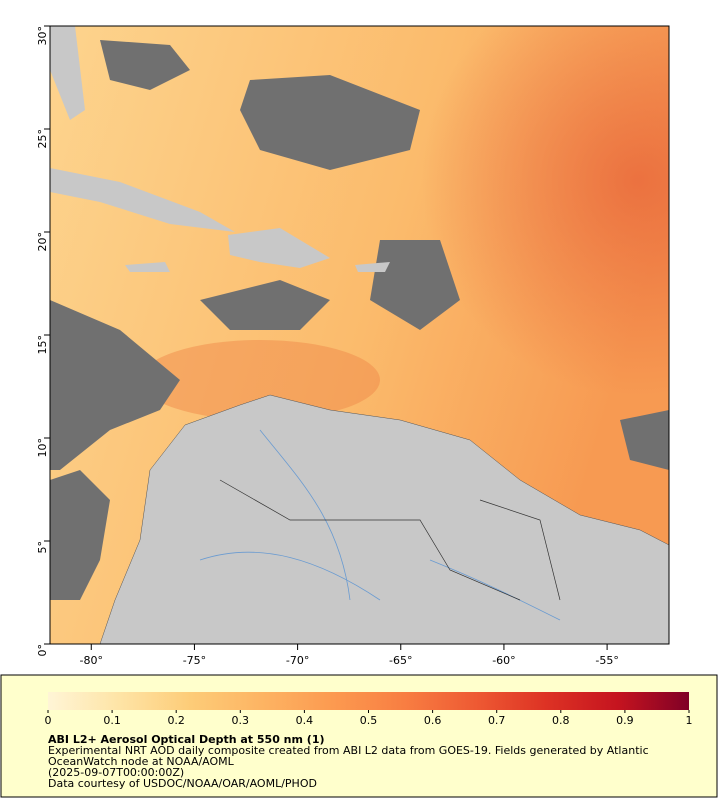  What do you see at coordinates (42, 650) in the screenshot?
I see `y-tick-label: 0°` at bounding box center [42, 650].